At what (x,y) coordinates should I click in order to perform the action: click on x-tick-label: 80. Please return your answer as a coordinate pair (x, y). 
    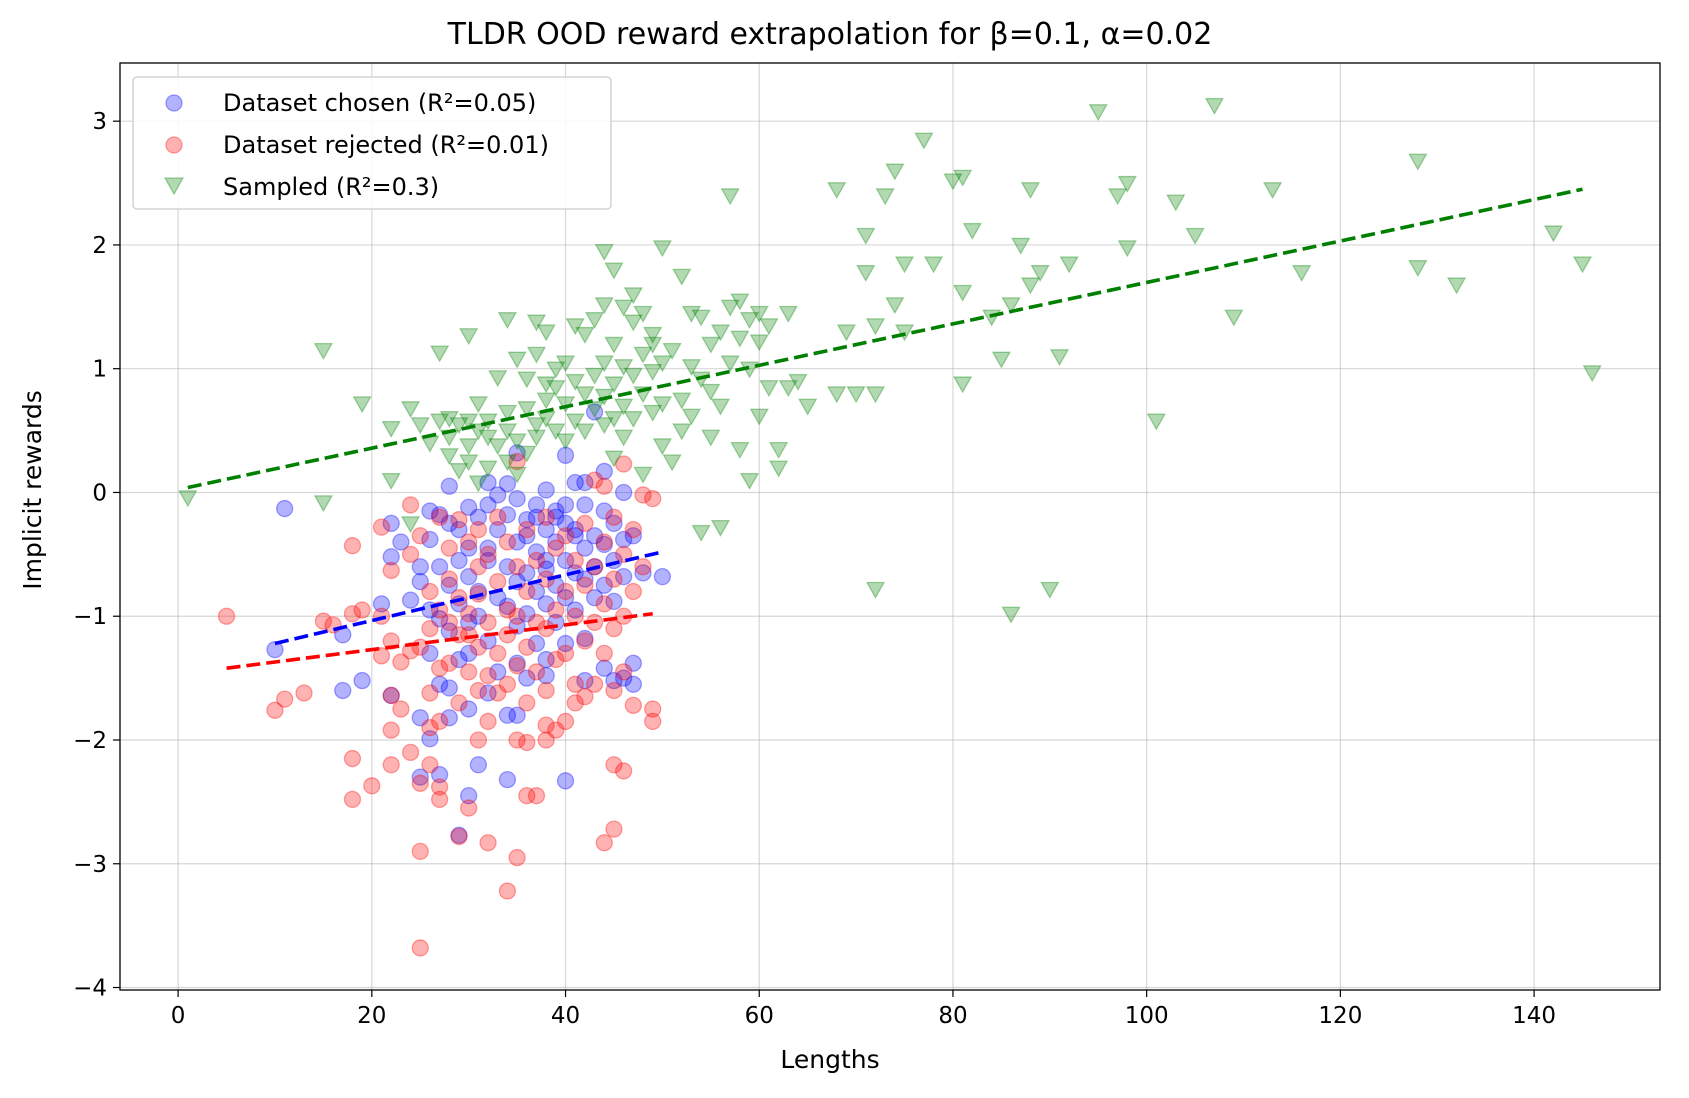
    Looking at the image, I should click on (952, 1016).